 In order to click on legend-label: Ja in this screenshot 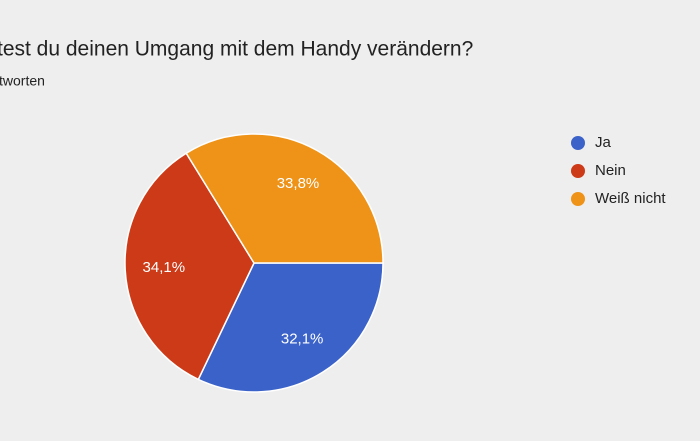, I will do `click(603, 142)`.